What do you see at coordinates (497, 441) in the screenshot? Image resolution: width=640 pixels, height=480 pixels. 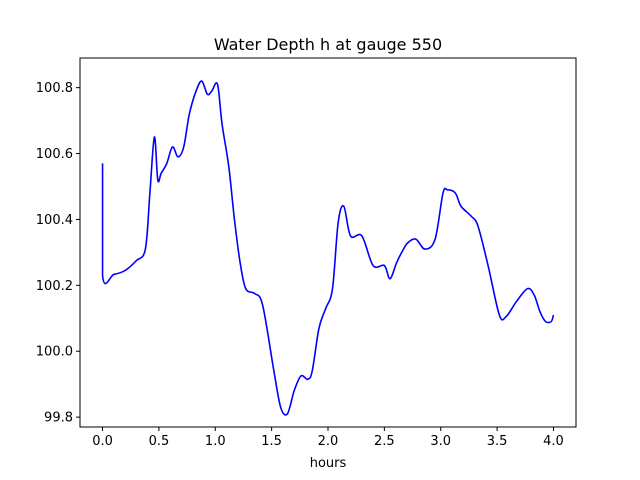 I see `x-tick-label: 3.5` at bounding box center [497, 441].